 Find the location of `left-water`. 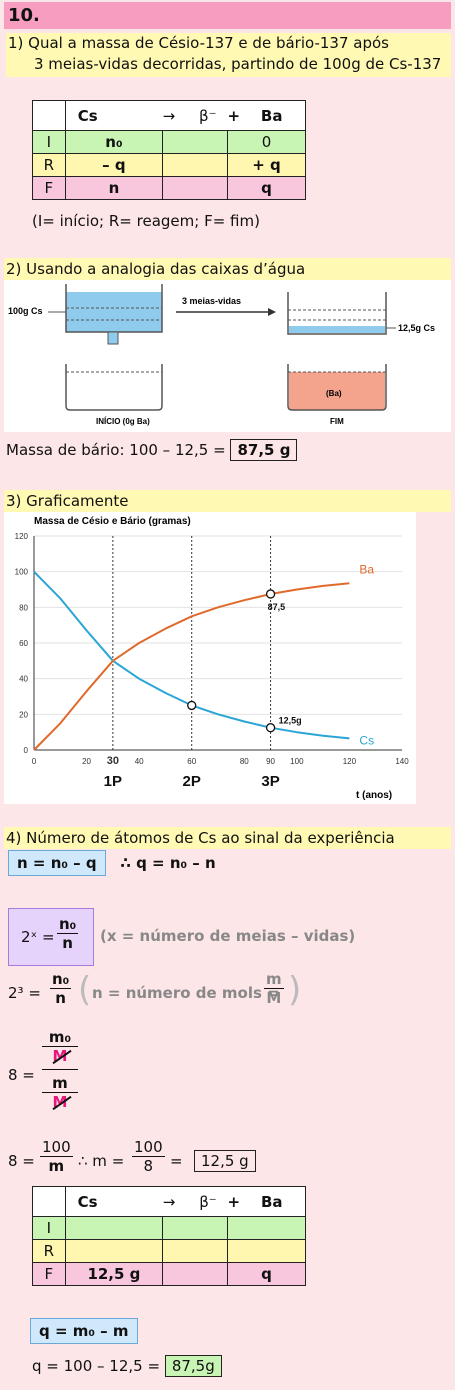

left-water is located at coordinates (114, 312).